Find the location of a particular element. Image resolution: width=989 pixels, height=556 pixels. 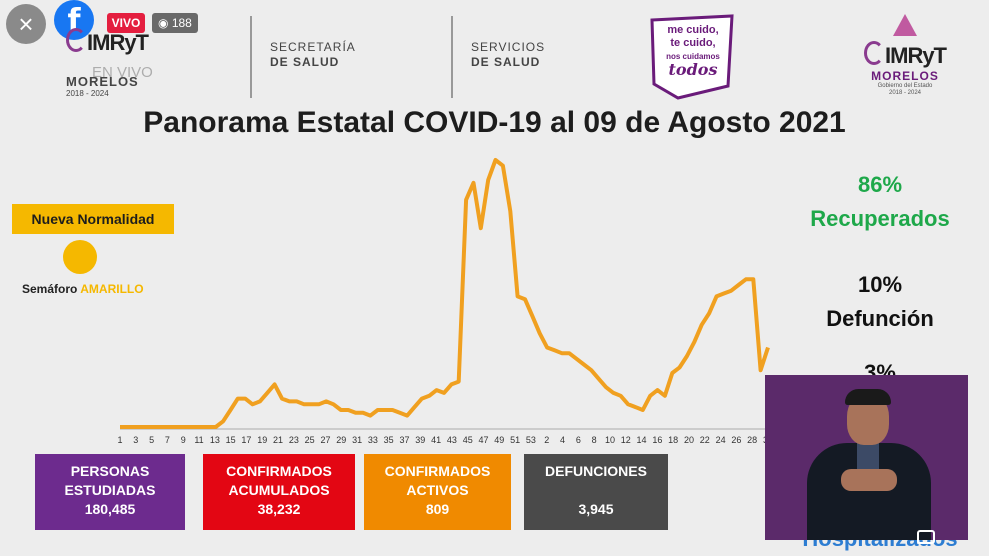

x-tick-label: 26 is located at coordinates (736, 440).